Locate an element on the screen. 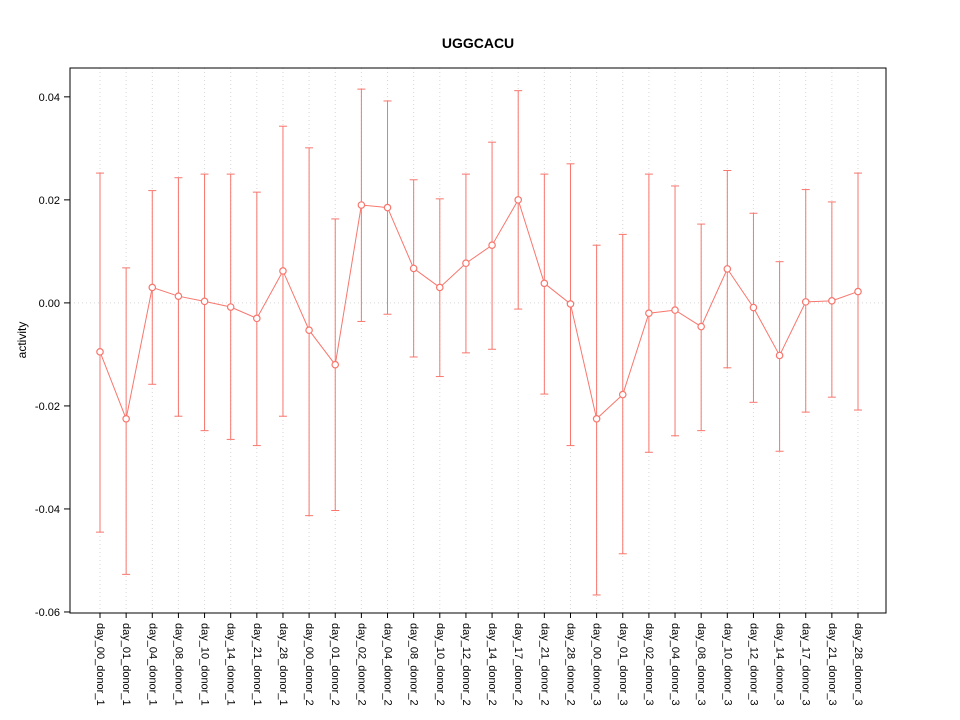 Image resolution: width=960 pixels, height=720 pixels. y-axis: -0.06 -0.04 -0.02 0.00 0.02 0.04 is located at coordinates (52, 355).